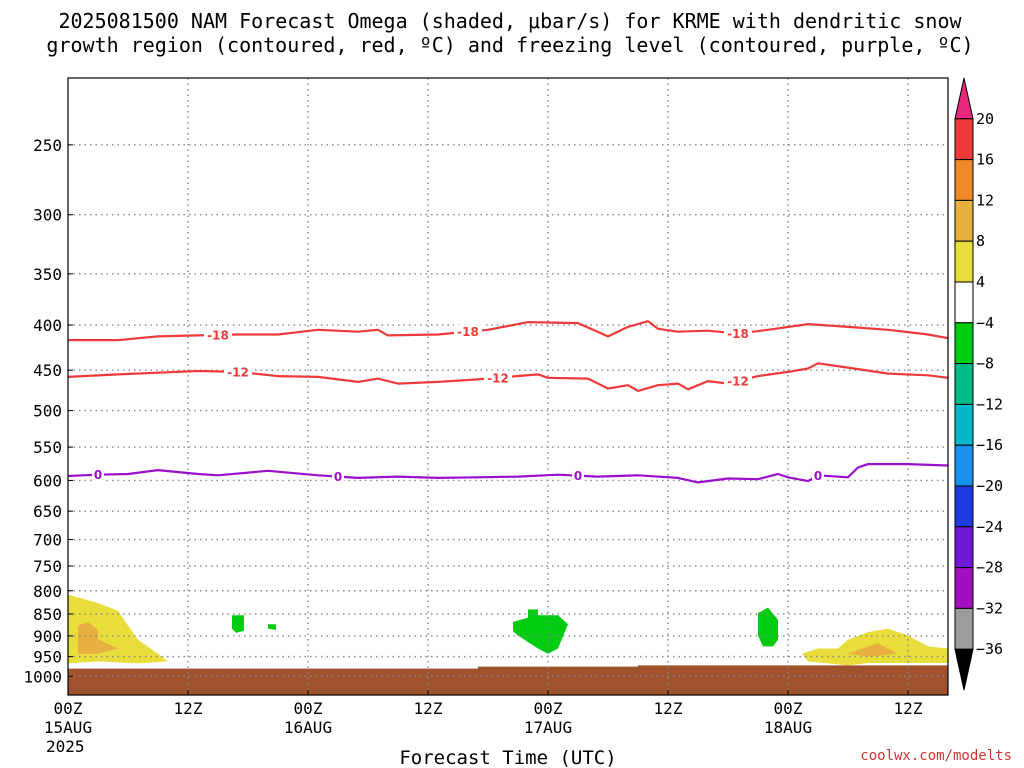  What do you see at coordinates (788, 727) in the screenshot?
I see `x-tick-date: 18AUG` at bounding box center [788, 727].